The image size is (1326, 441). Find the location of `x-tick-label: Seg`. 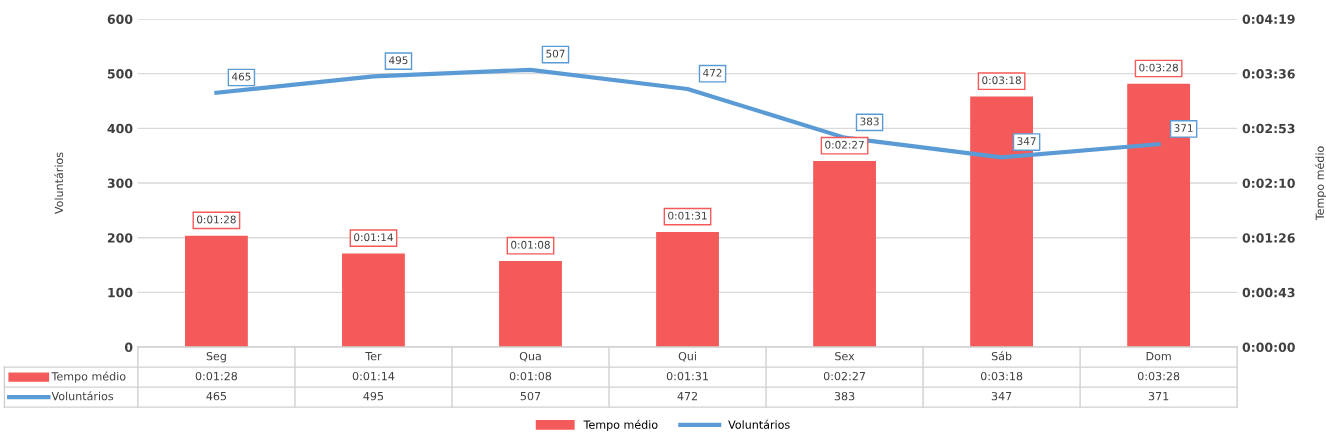

x-tick-label: Seg is located at coordinates (216, 357).